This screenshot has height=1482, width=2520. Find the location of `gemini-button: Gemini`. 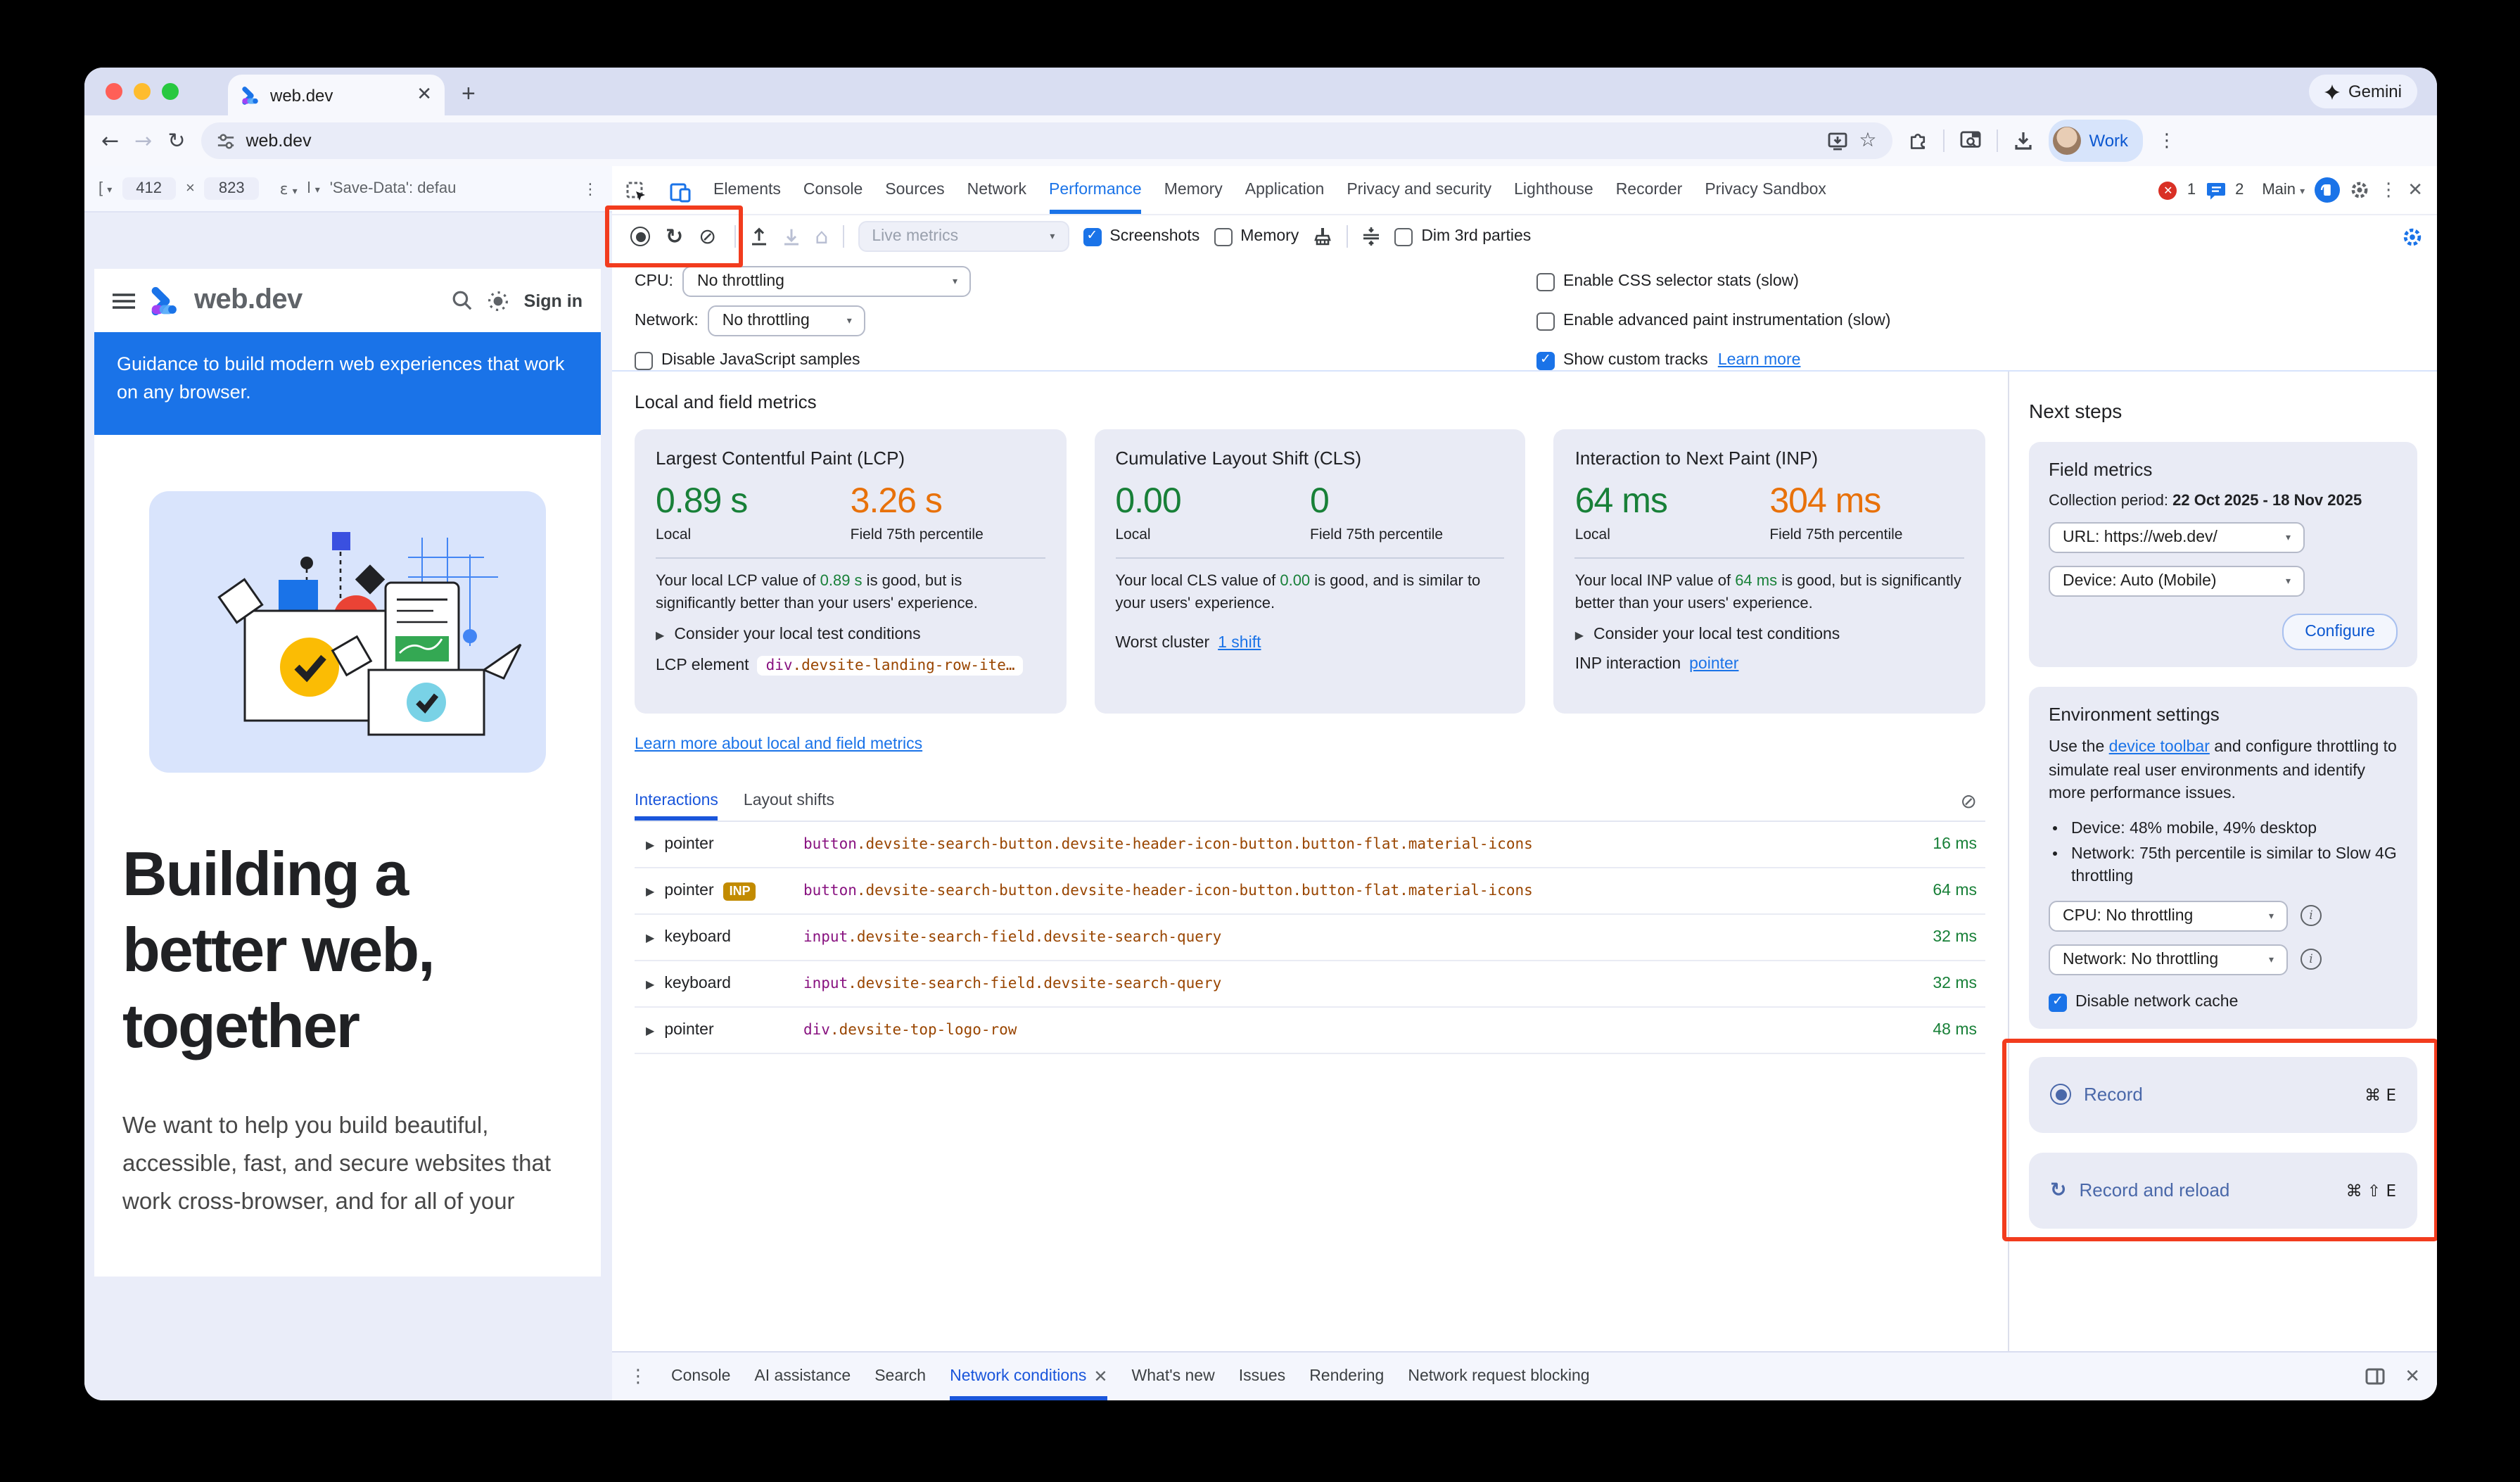

gemini-button: Gemini is located at coordinates (2362, 91).